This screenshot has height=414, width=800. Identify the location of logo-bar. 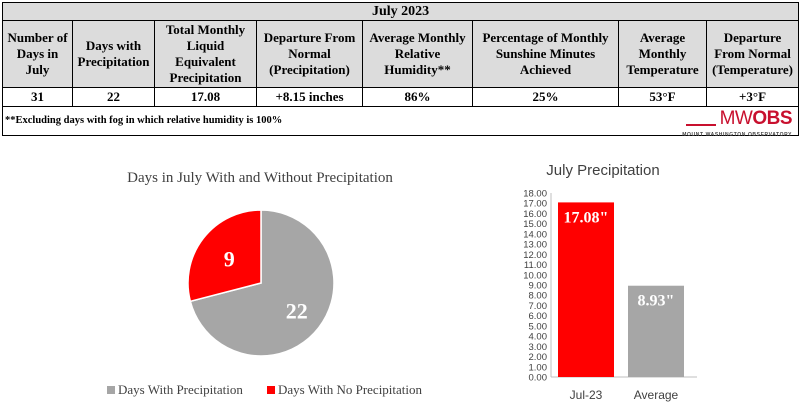
(701, 125).